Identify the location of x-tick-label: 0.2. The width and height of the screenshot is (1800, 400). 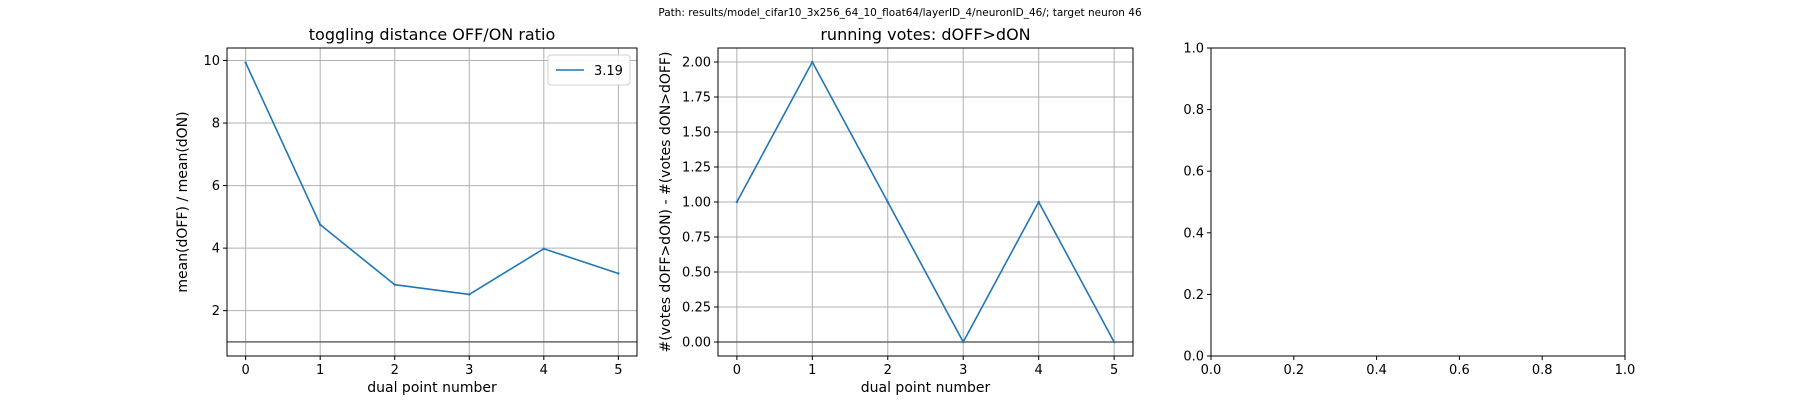
(1293, 370).